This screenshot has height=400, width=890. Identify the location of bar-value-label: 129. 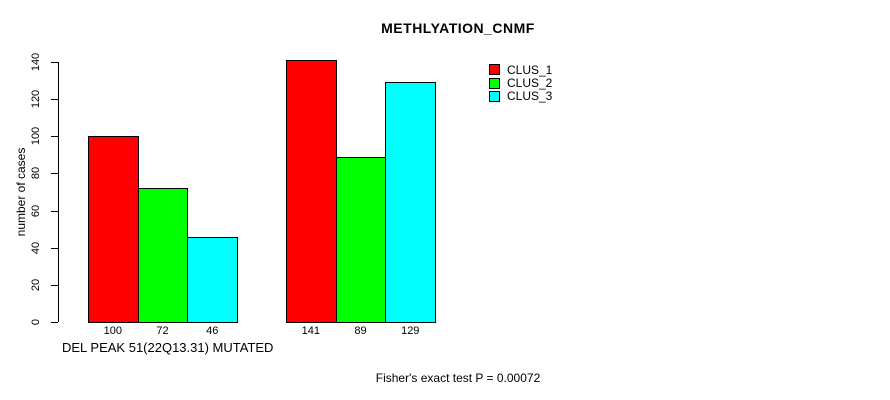
(410, 331).